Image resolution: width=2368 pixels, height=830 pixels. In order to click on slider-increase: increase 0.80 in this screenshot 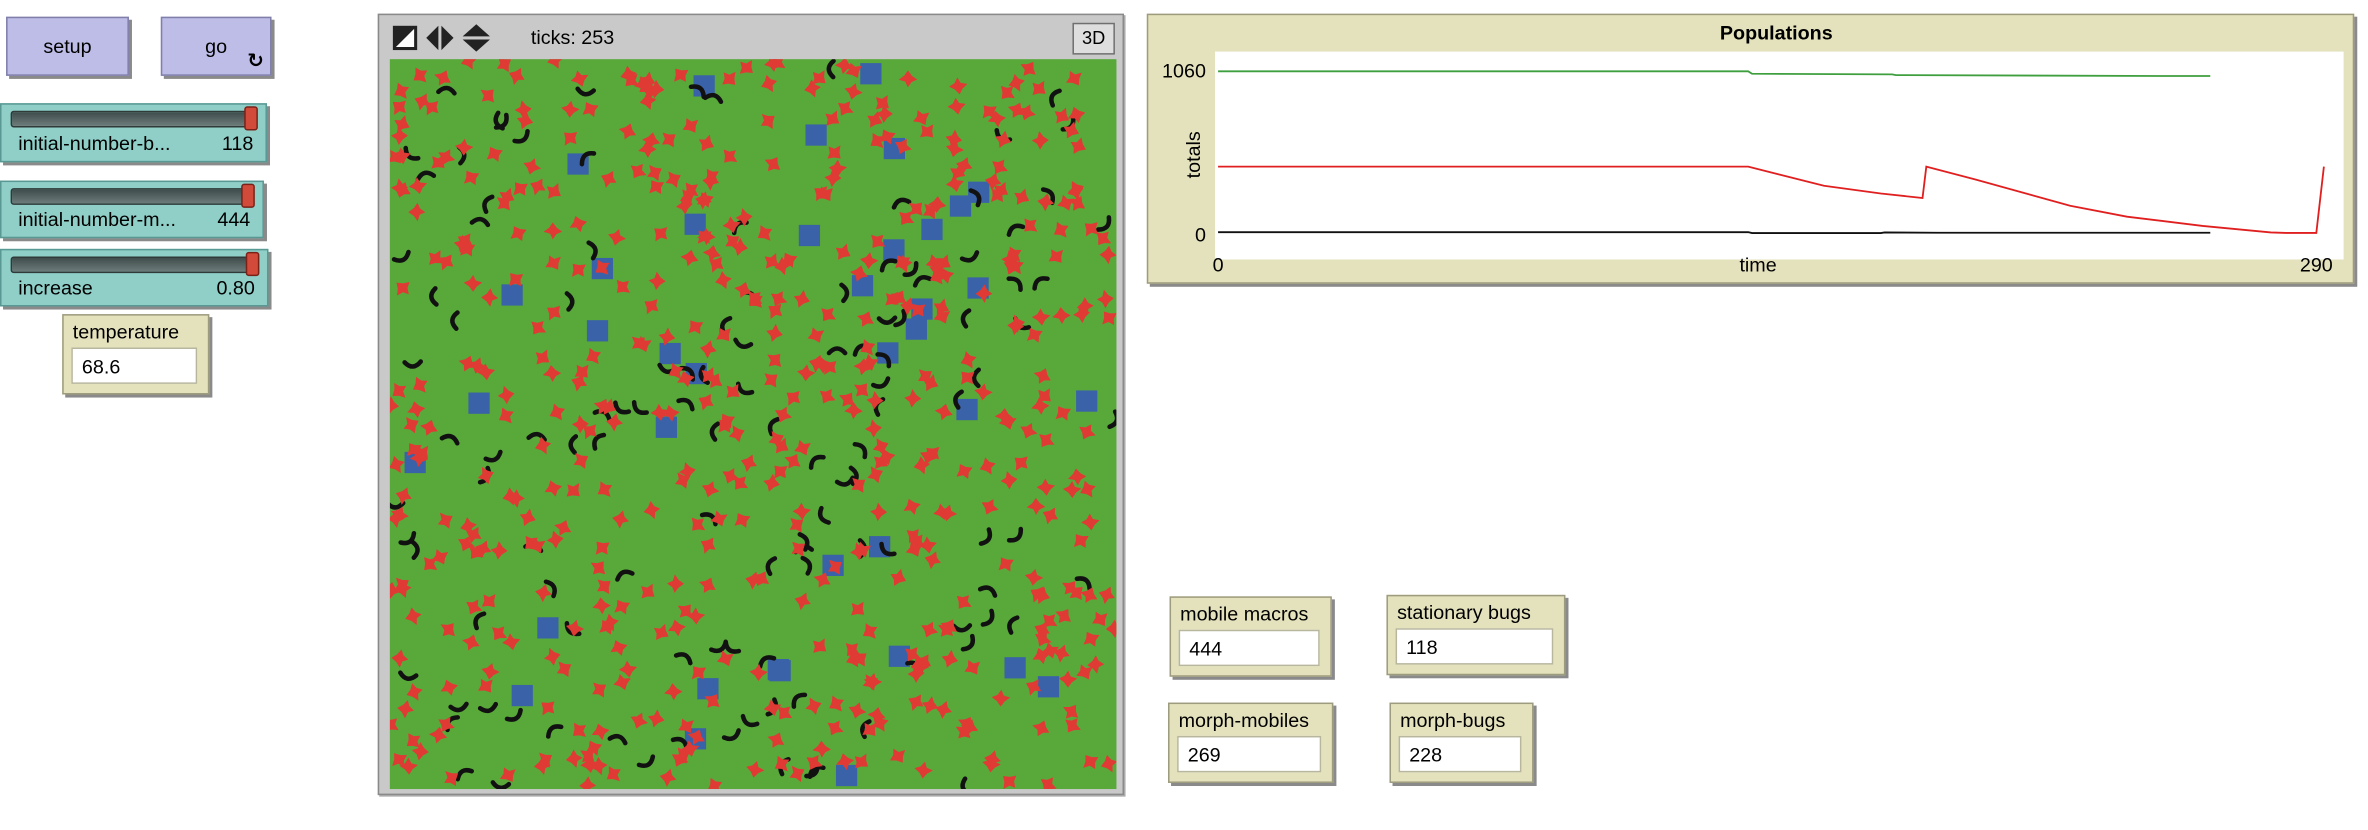, I will do `click(134, 277)`.